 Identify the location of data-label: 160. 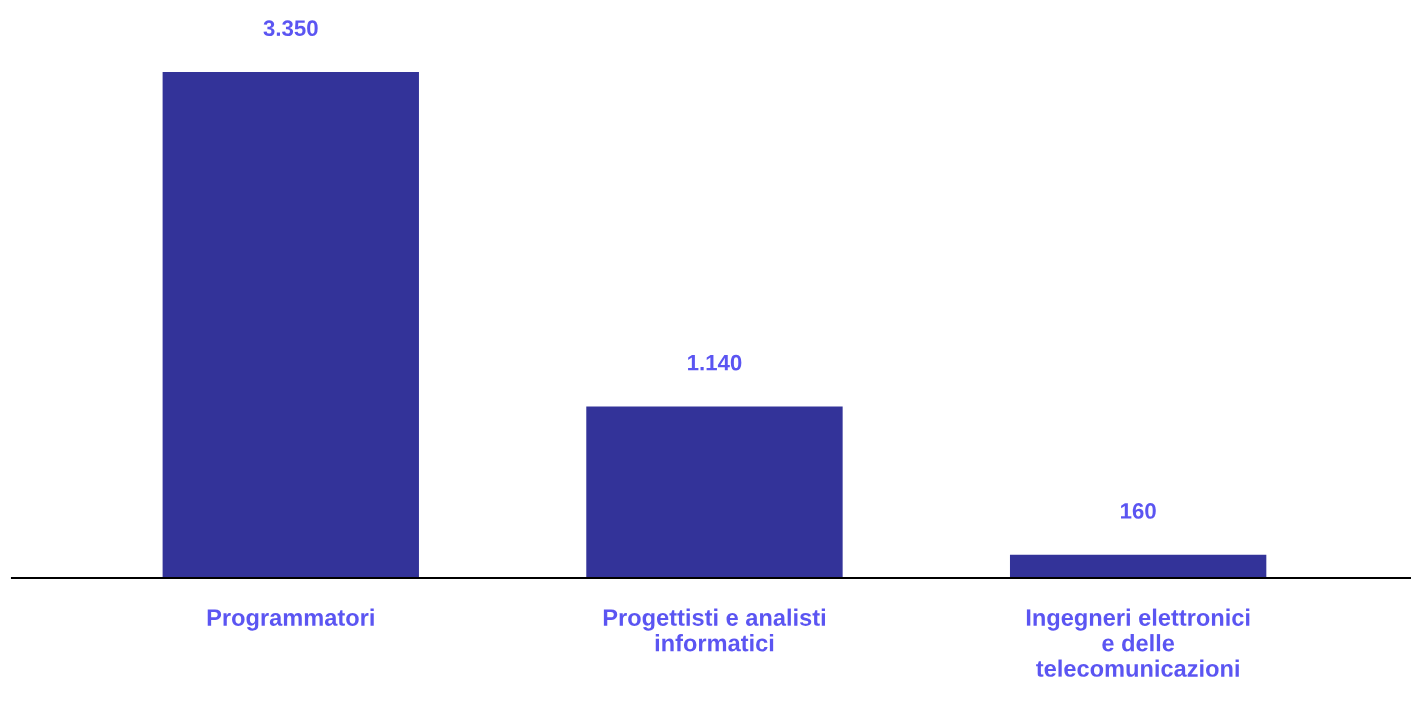
(1138, 511).